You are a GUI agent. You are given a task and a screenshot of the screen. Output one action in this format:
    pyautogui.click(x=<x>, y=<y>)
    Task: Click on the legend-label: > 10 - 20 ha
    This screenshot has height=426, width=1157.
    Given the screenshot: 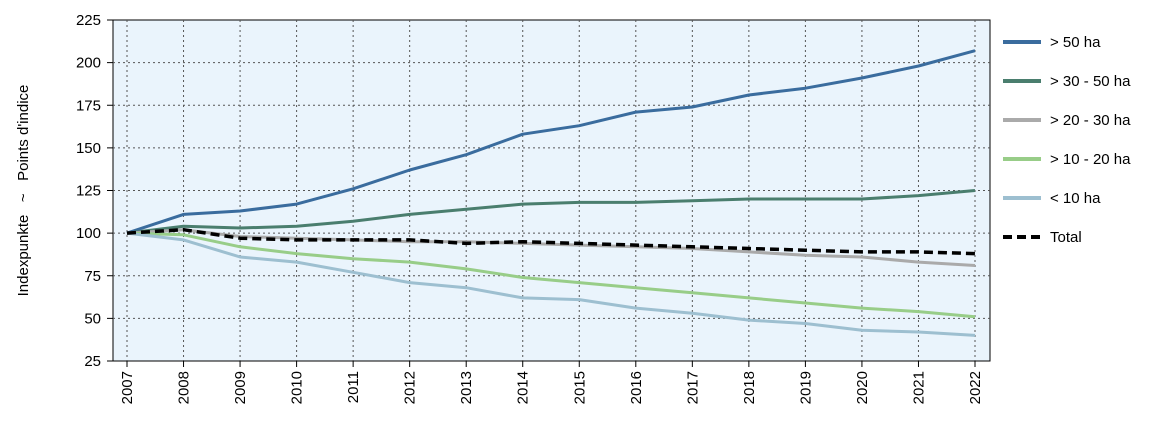 What is the action you would take?
    pyautogui.click(x=1090, y=159)
    